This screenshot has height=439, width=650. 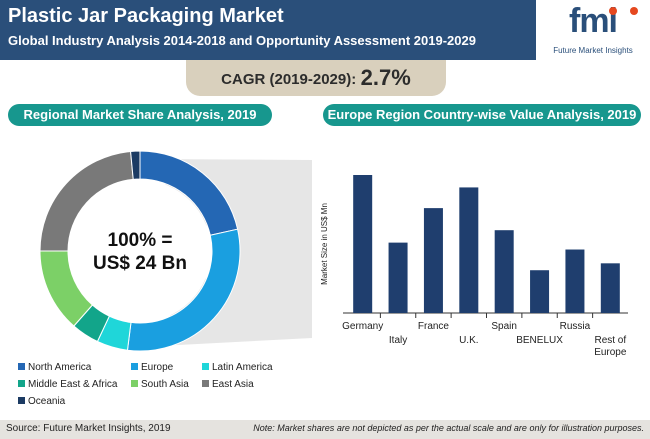 I want to click on bar-france, so click(x=433, y=260).